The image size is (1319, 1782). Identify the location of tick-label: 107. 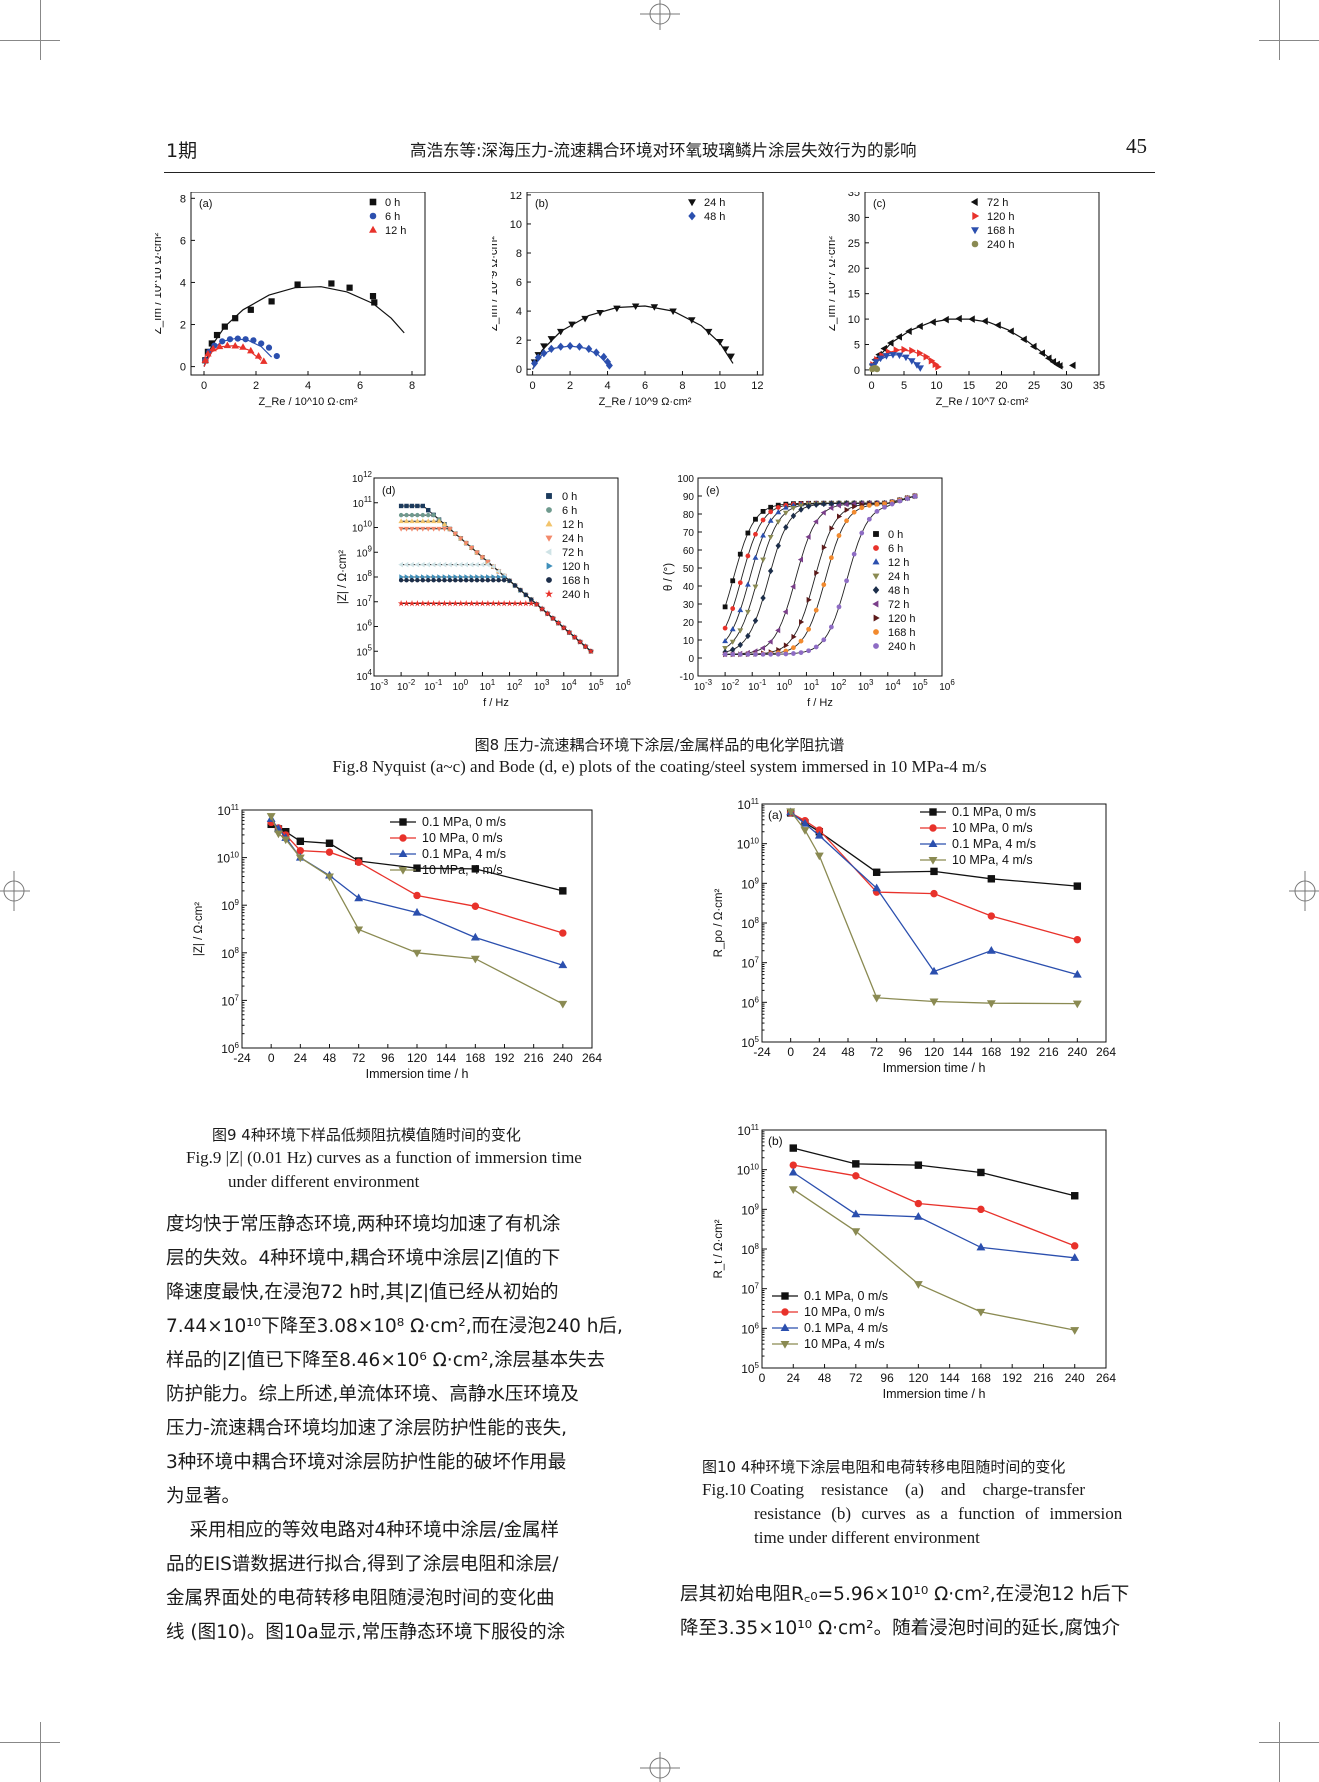
(750, 963).